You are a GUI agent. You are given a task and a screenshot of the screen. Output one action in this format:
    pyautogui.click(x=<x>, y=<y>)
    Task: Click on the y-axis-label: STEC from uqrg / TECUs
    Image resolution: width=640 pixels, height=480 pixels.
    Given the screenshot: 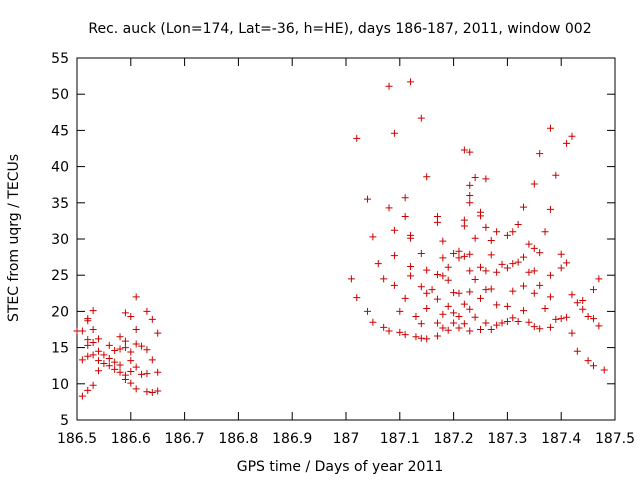 What is the action you would take?
    pyautogui.click(x=14, y=238)
    